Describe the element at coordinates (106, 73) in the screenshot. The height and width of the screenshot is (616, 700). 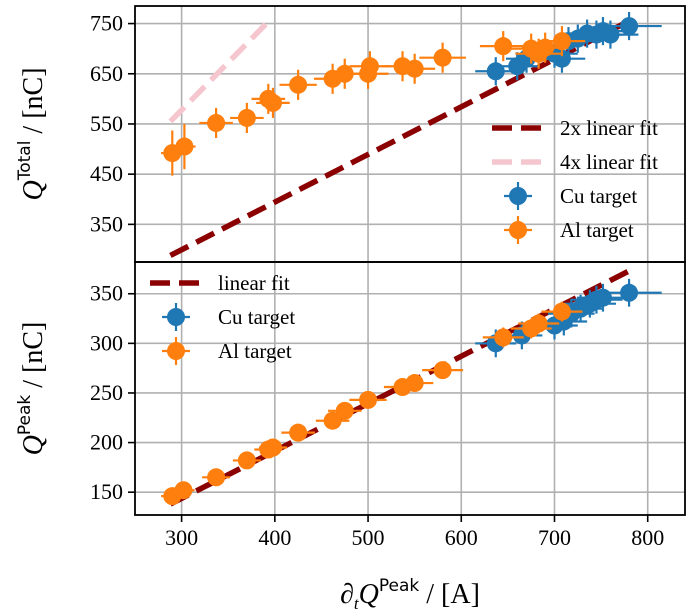
I see `top-ytick-label: 650` at that location.